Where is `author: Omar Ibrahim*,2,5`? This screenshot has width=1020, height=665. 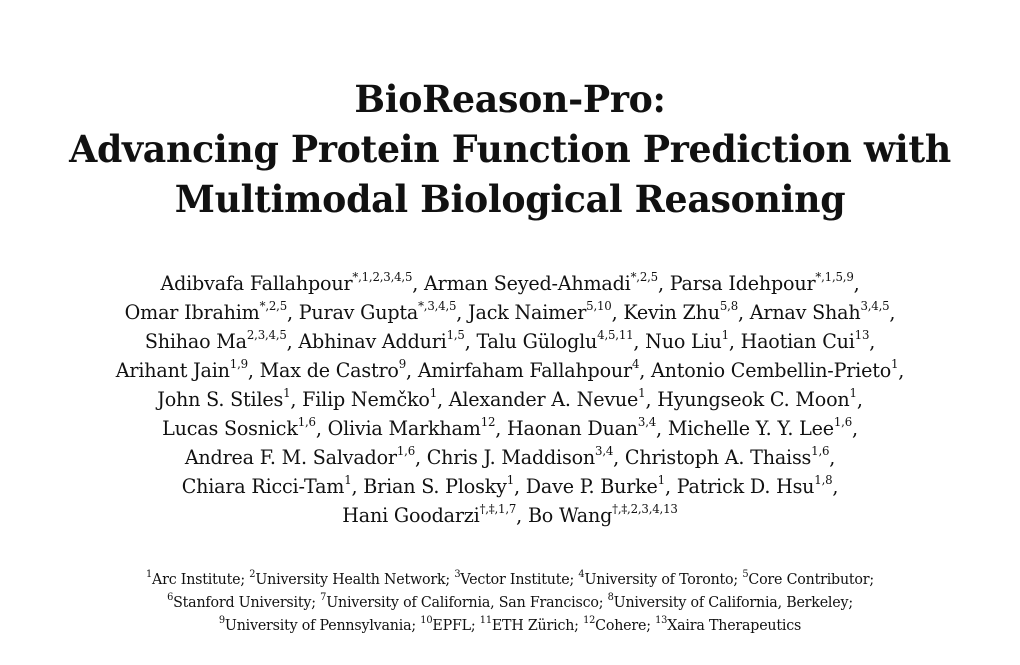 author: Omar Ibrahim*,2,5 is located at coordinates (206, 311).